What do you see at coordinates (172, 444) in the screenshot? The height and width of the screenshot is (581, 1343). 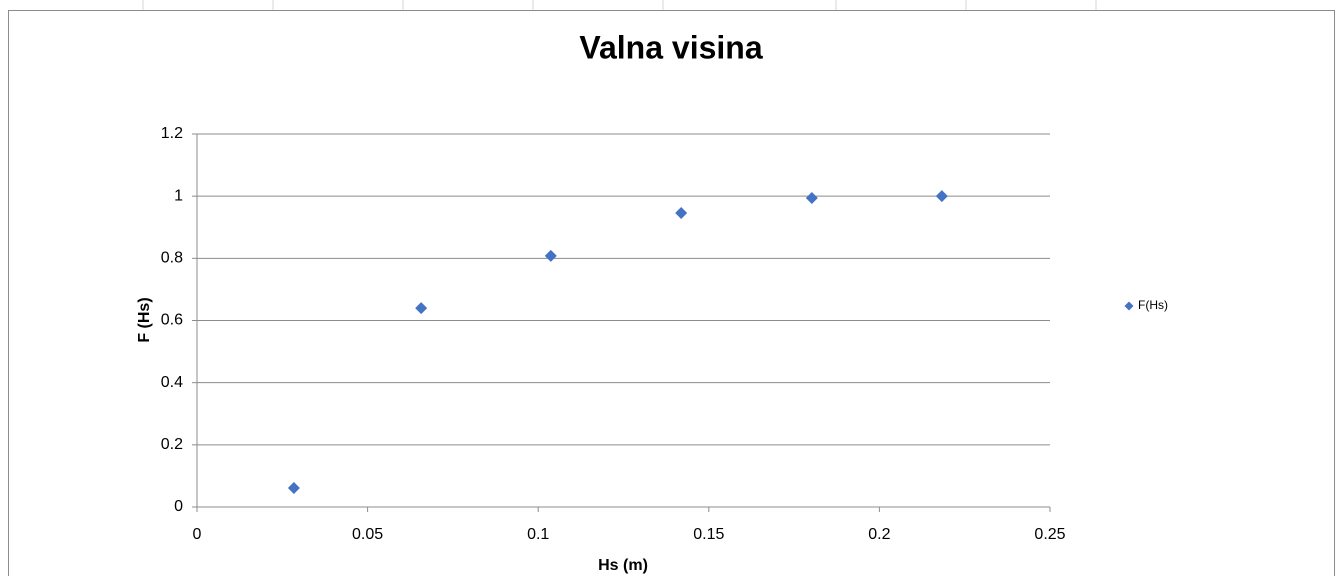 I see `y-tick-label: 0.2` at bounding box center [172, 444].